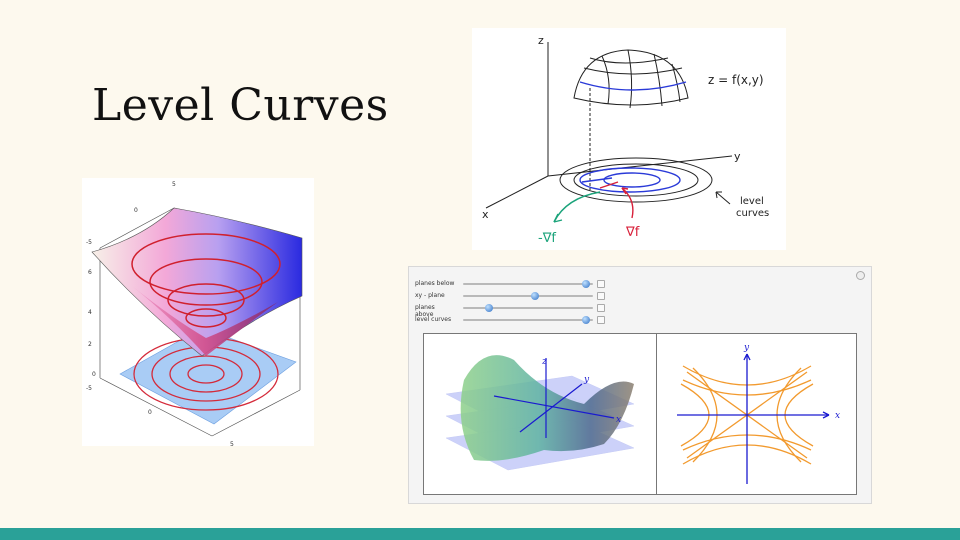  I want to click on hand-sketch-svg: z y x z = f(x,y) level curves -∇f ∇f, so click(625, 140).